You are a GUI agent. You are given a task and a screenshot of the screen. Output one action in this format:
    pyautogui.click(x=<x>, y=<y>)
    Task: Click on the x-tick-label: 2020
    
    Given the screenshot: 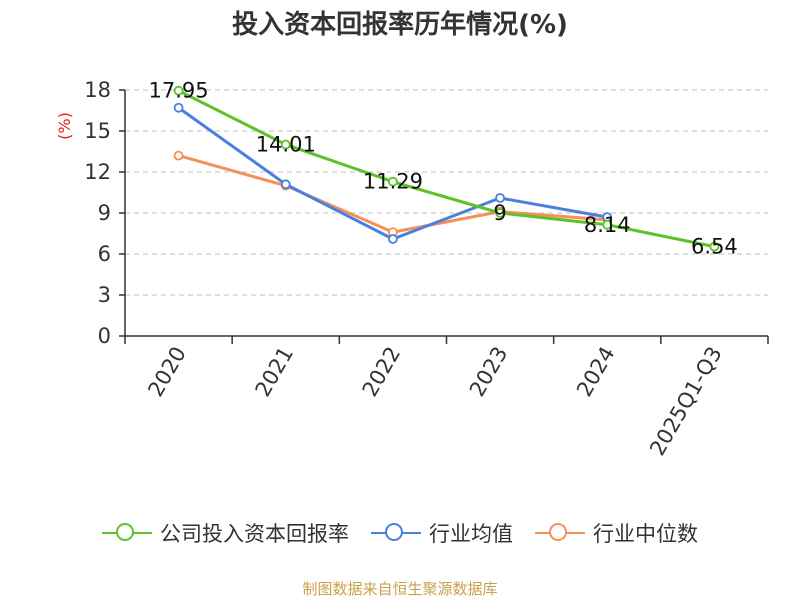 What is the action you would take?
    pyautogui.click(x=167, y=372)
    